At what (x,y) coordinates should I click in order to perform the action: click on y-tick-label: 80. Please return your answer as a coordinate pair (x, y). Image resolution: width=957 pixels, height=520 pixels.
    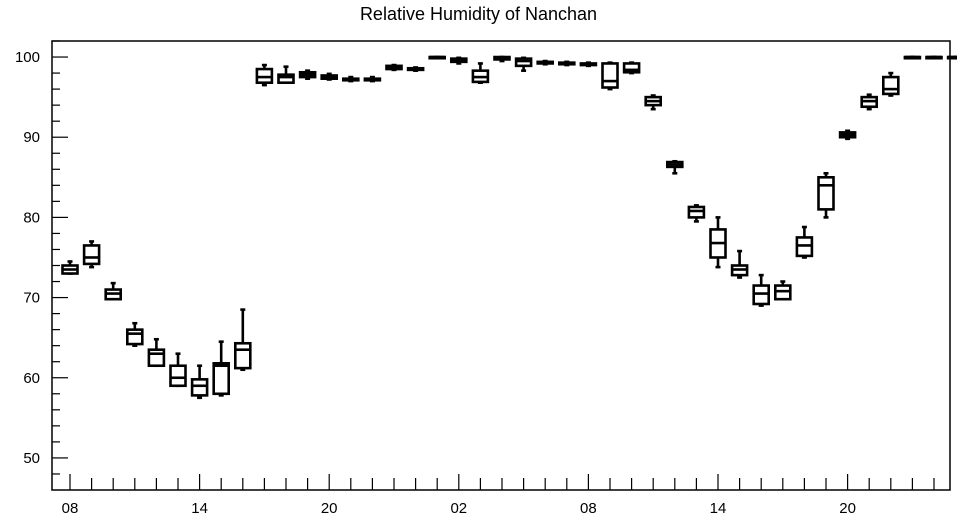
    Looking at the image, I should click on (31, 217).